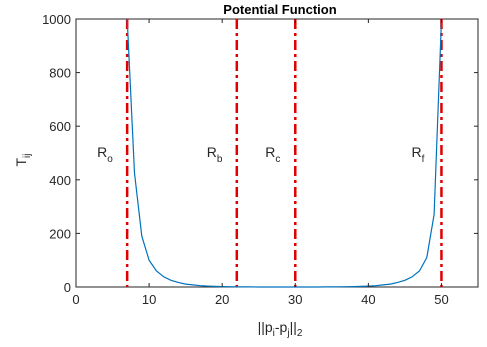 This screenshot has height=347, width=487. I want to click on y-axis-label: Tij, so click(23, 159).